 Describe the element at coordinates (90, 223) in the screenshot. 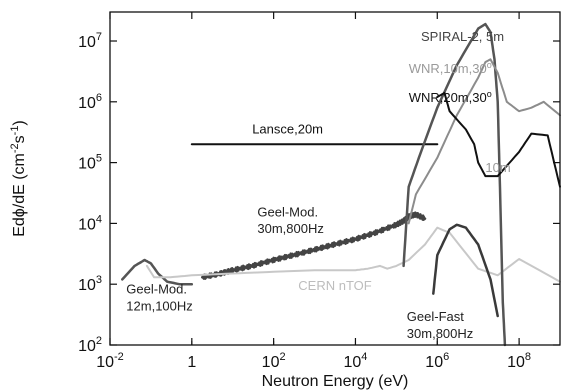

I see `y-tick-label: 10⁴` at that location.